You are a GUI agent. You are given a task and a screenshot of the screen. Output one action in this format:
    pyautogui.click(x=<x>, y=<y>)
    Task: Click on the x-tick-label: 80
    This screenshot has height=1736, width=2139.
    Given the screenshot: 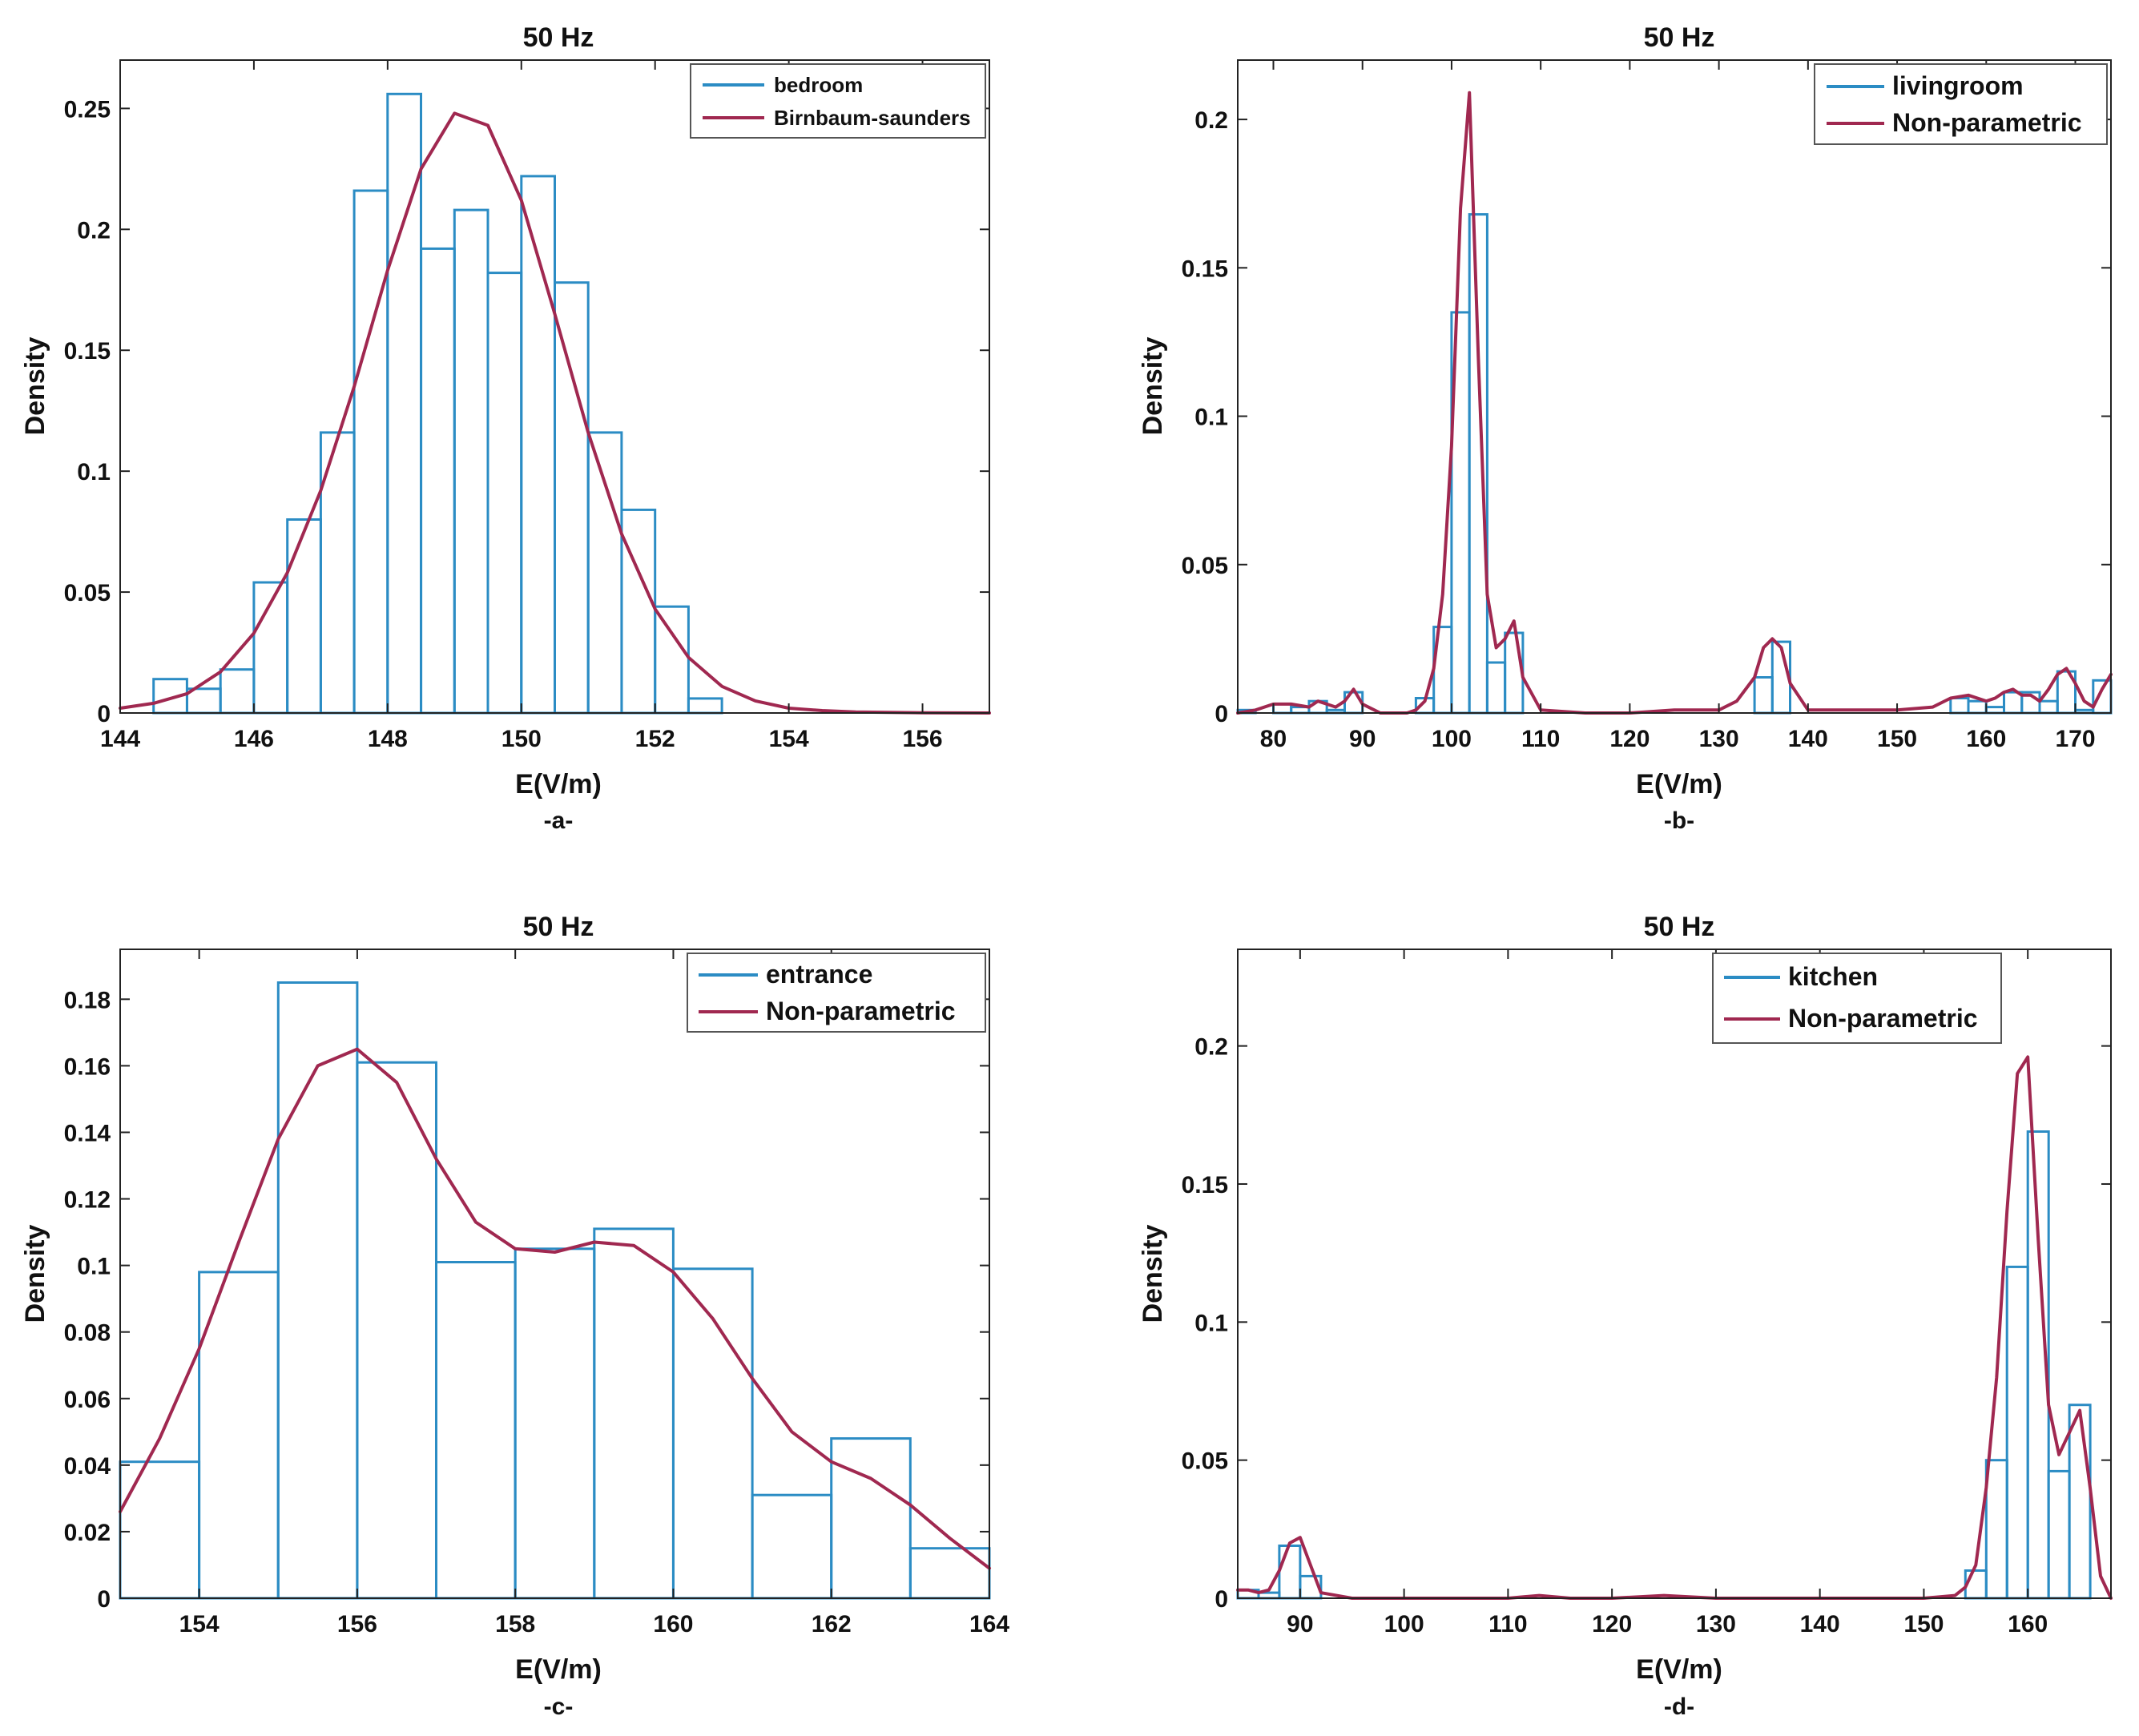 What is the action you would take?
    pyautogui.click(x=1273, y=739)
    